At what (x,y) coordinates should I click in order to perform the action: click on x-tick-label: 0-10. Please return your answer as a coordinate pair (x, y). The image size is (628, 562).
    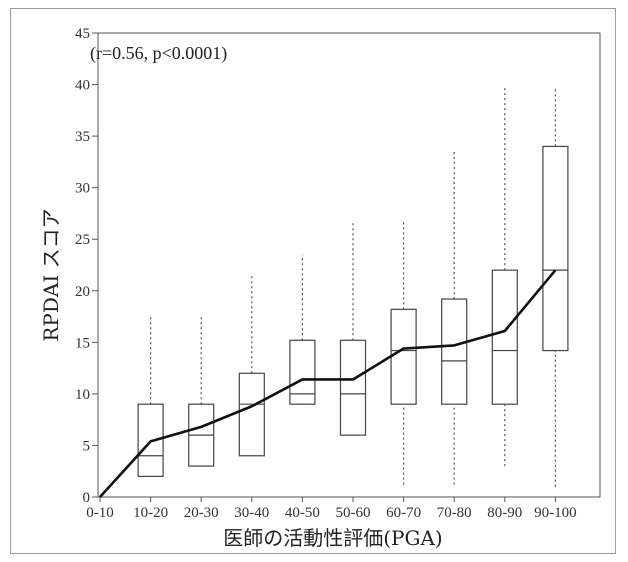
    Looking at the image, I should click on (100, 513).